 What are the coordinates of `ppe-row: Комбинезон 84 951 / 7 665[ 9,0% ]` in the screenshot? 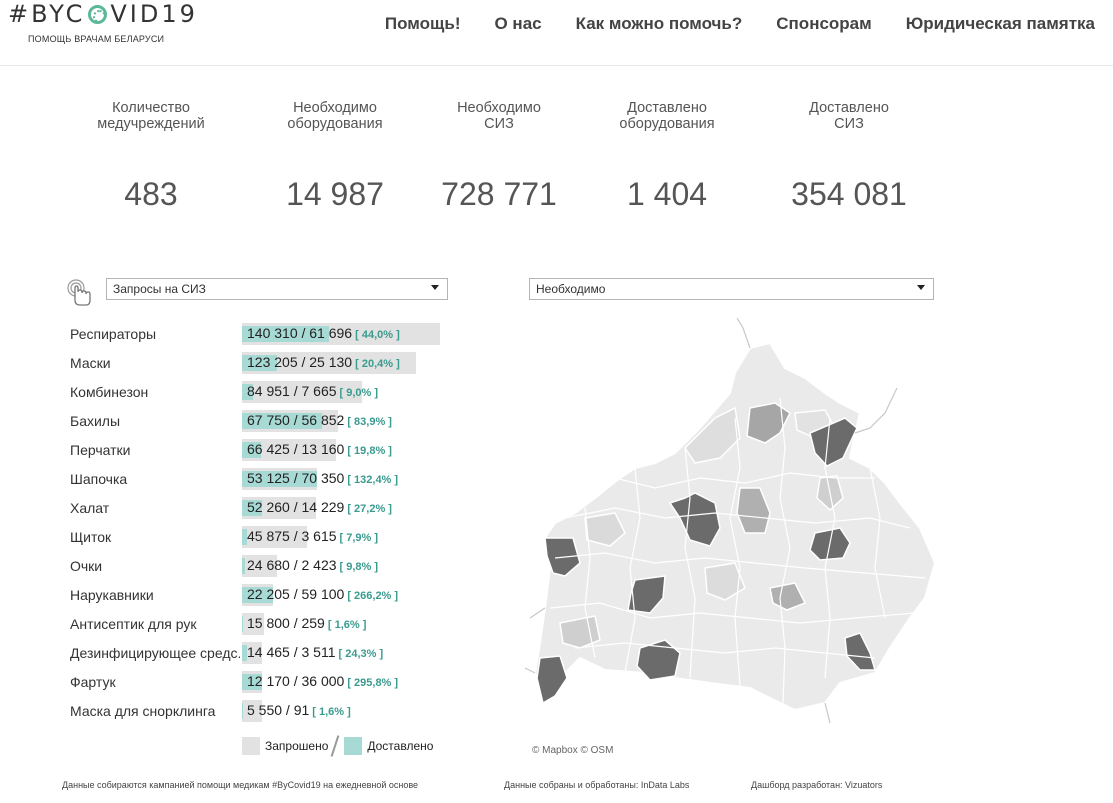 It's located at (270, 394).